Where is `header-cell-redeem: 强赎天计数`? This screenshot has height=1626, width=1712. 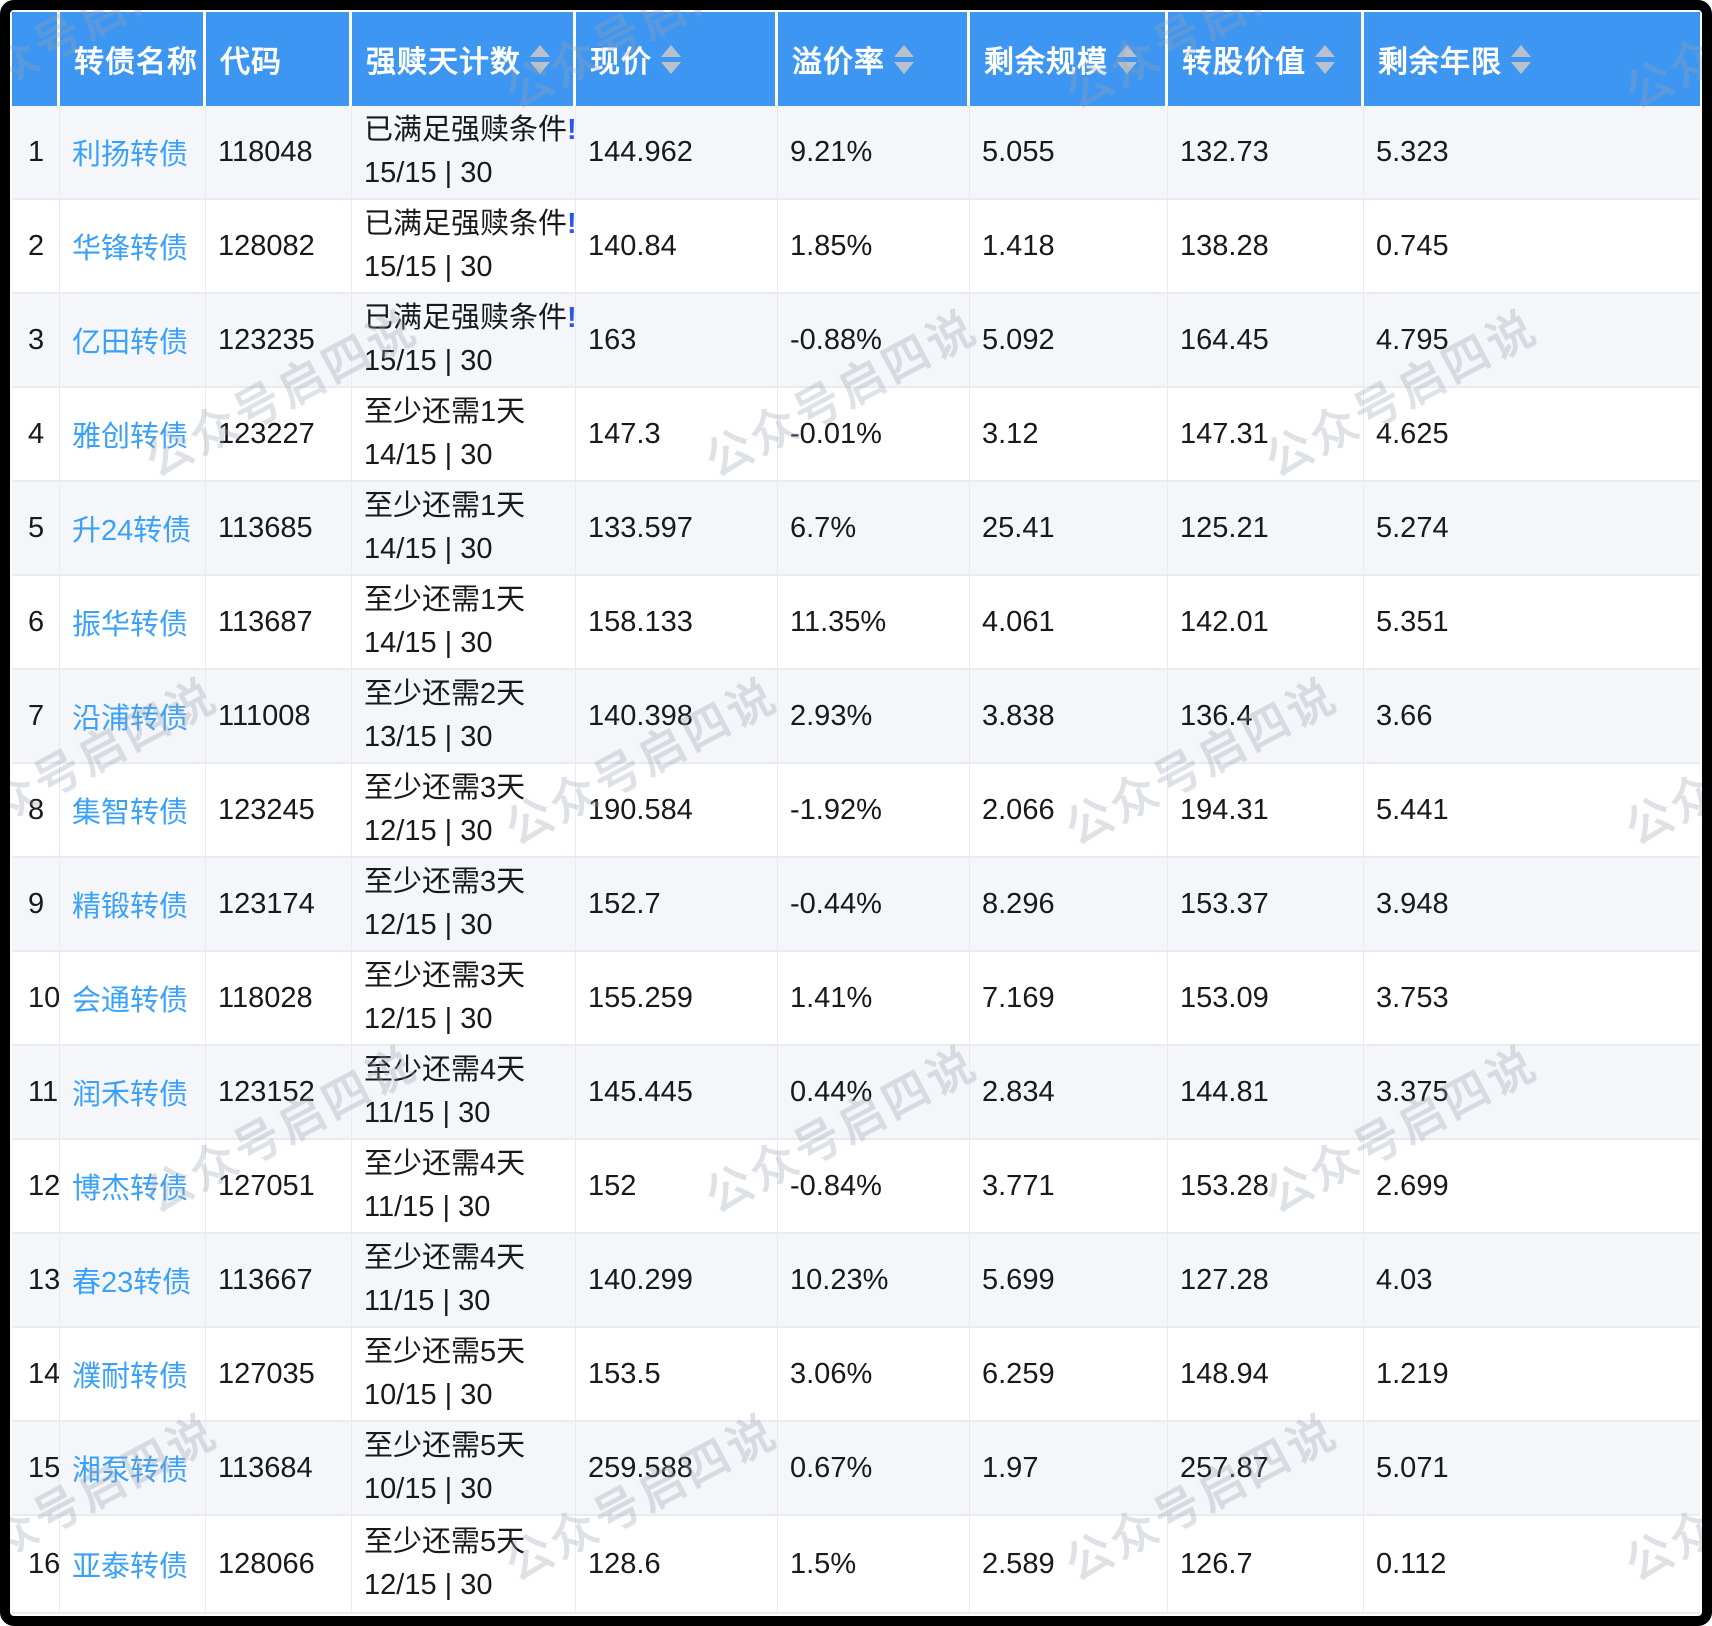 header-cell-redeem: 强赎天计数 is located at coordinates (464, 59).